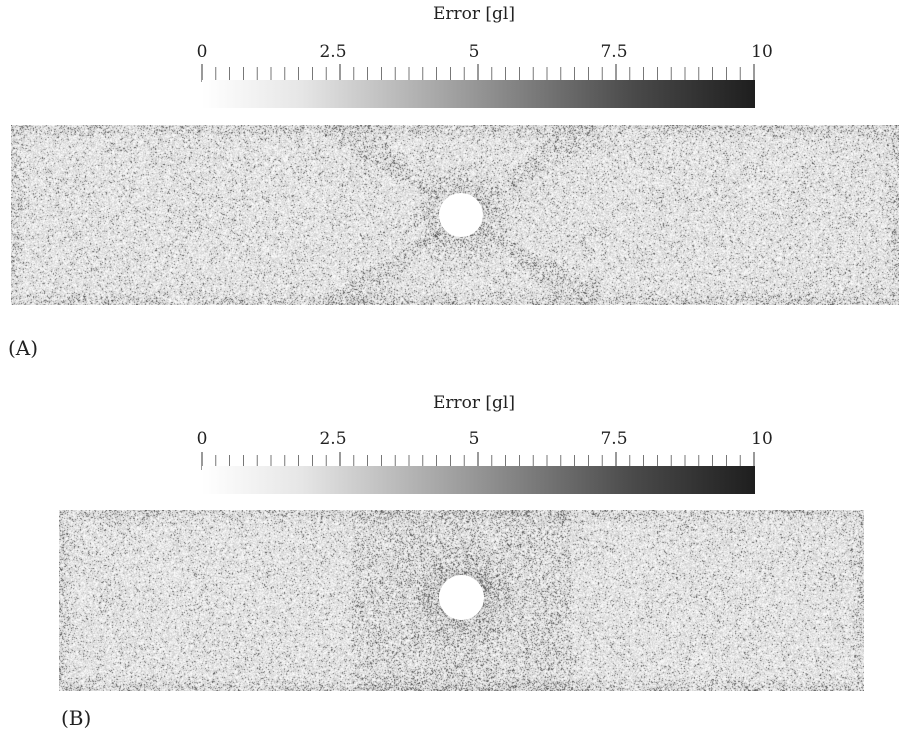 The height and width of the screenshot is (744, 899). I want to click on colorbar-ticks, so click(478, 73).